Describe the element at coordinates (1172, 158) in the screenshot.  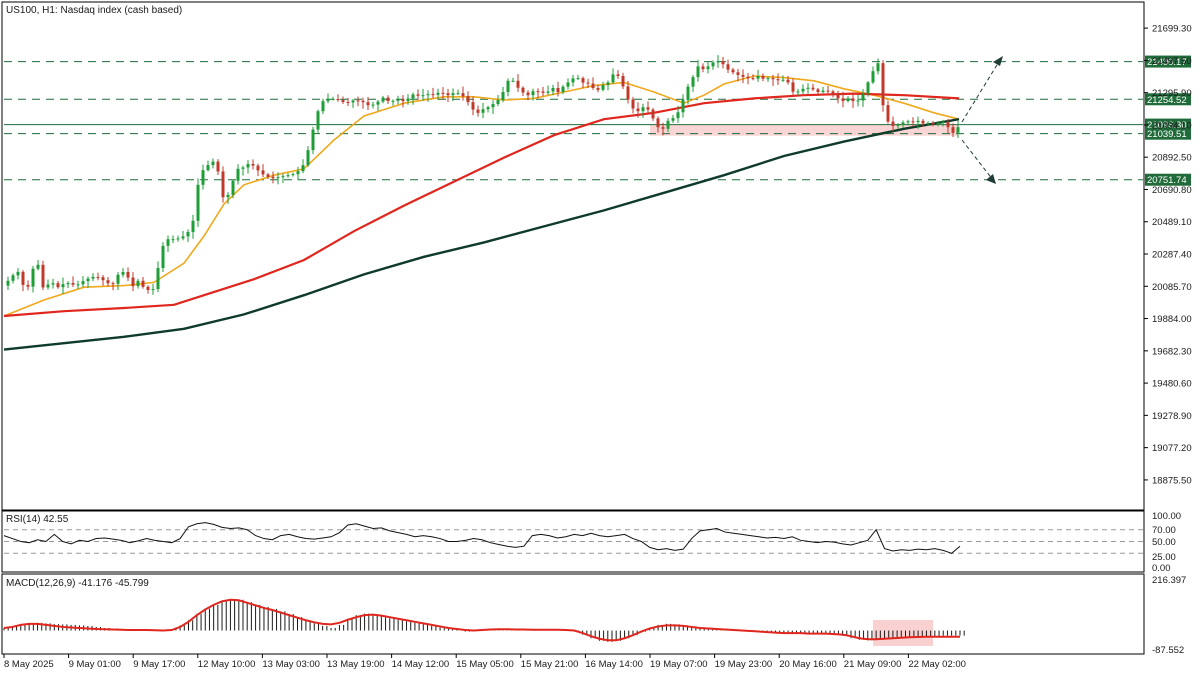
I see `y-tick-label: 20892.50` at that location.